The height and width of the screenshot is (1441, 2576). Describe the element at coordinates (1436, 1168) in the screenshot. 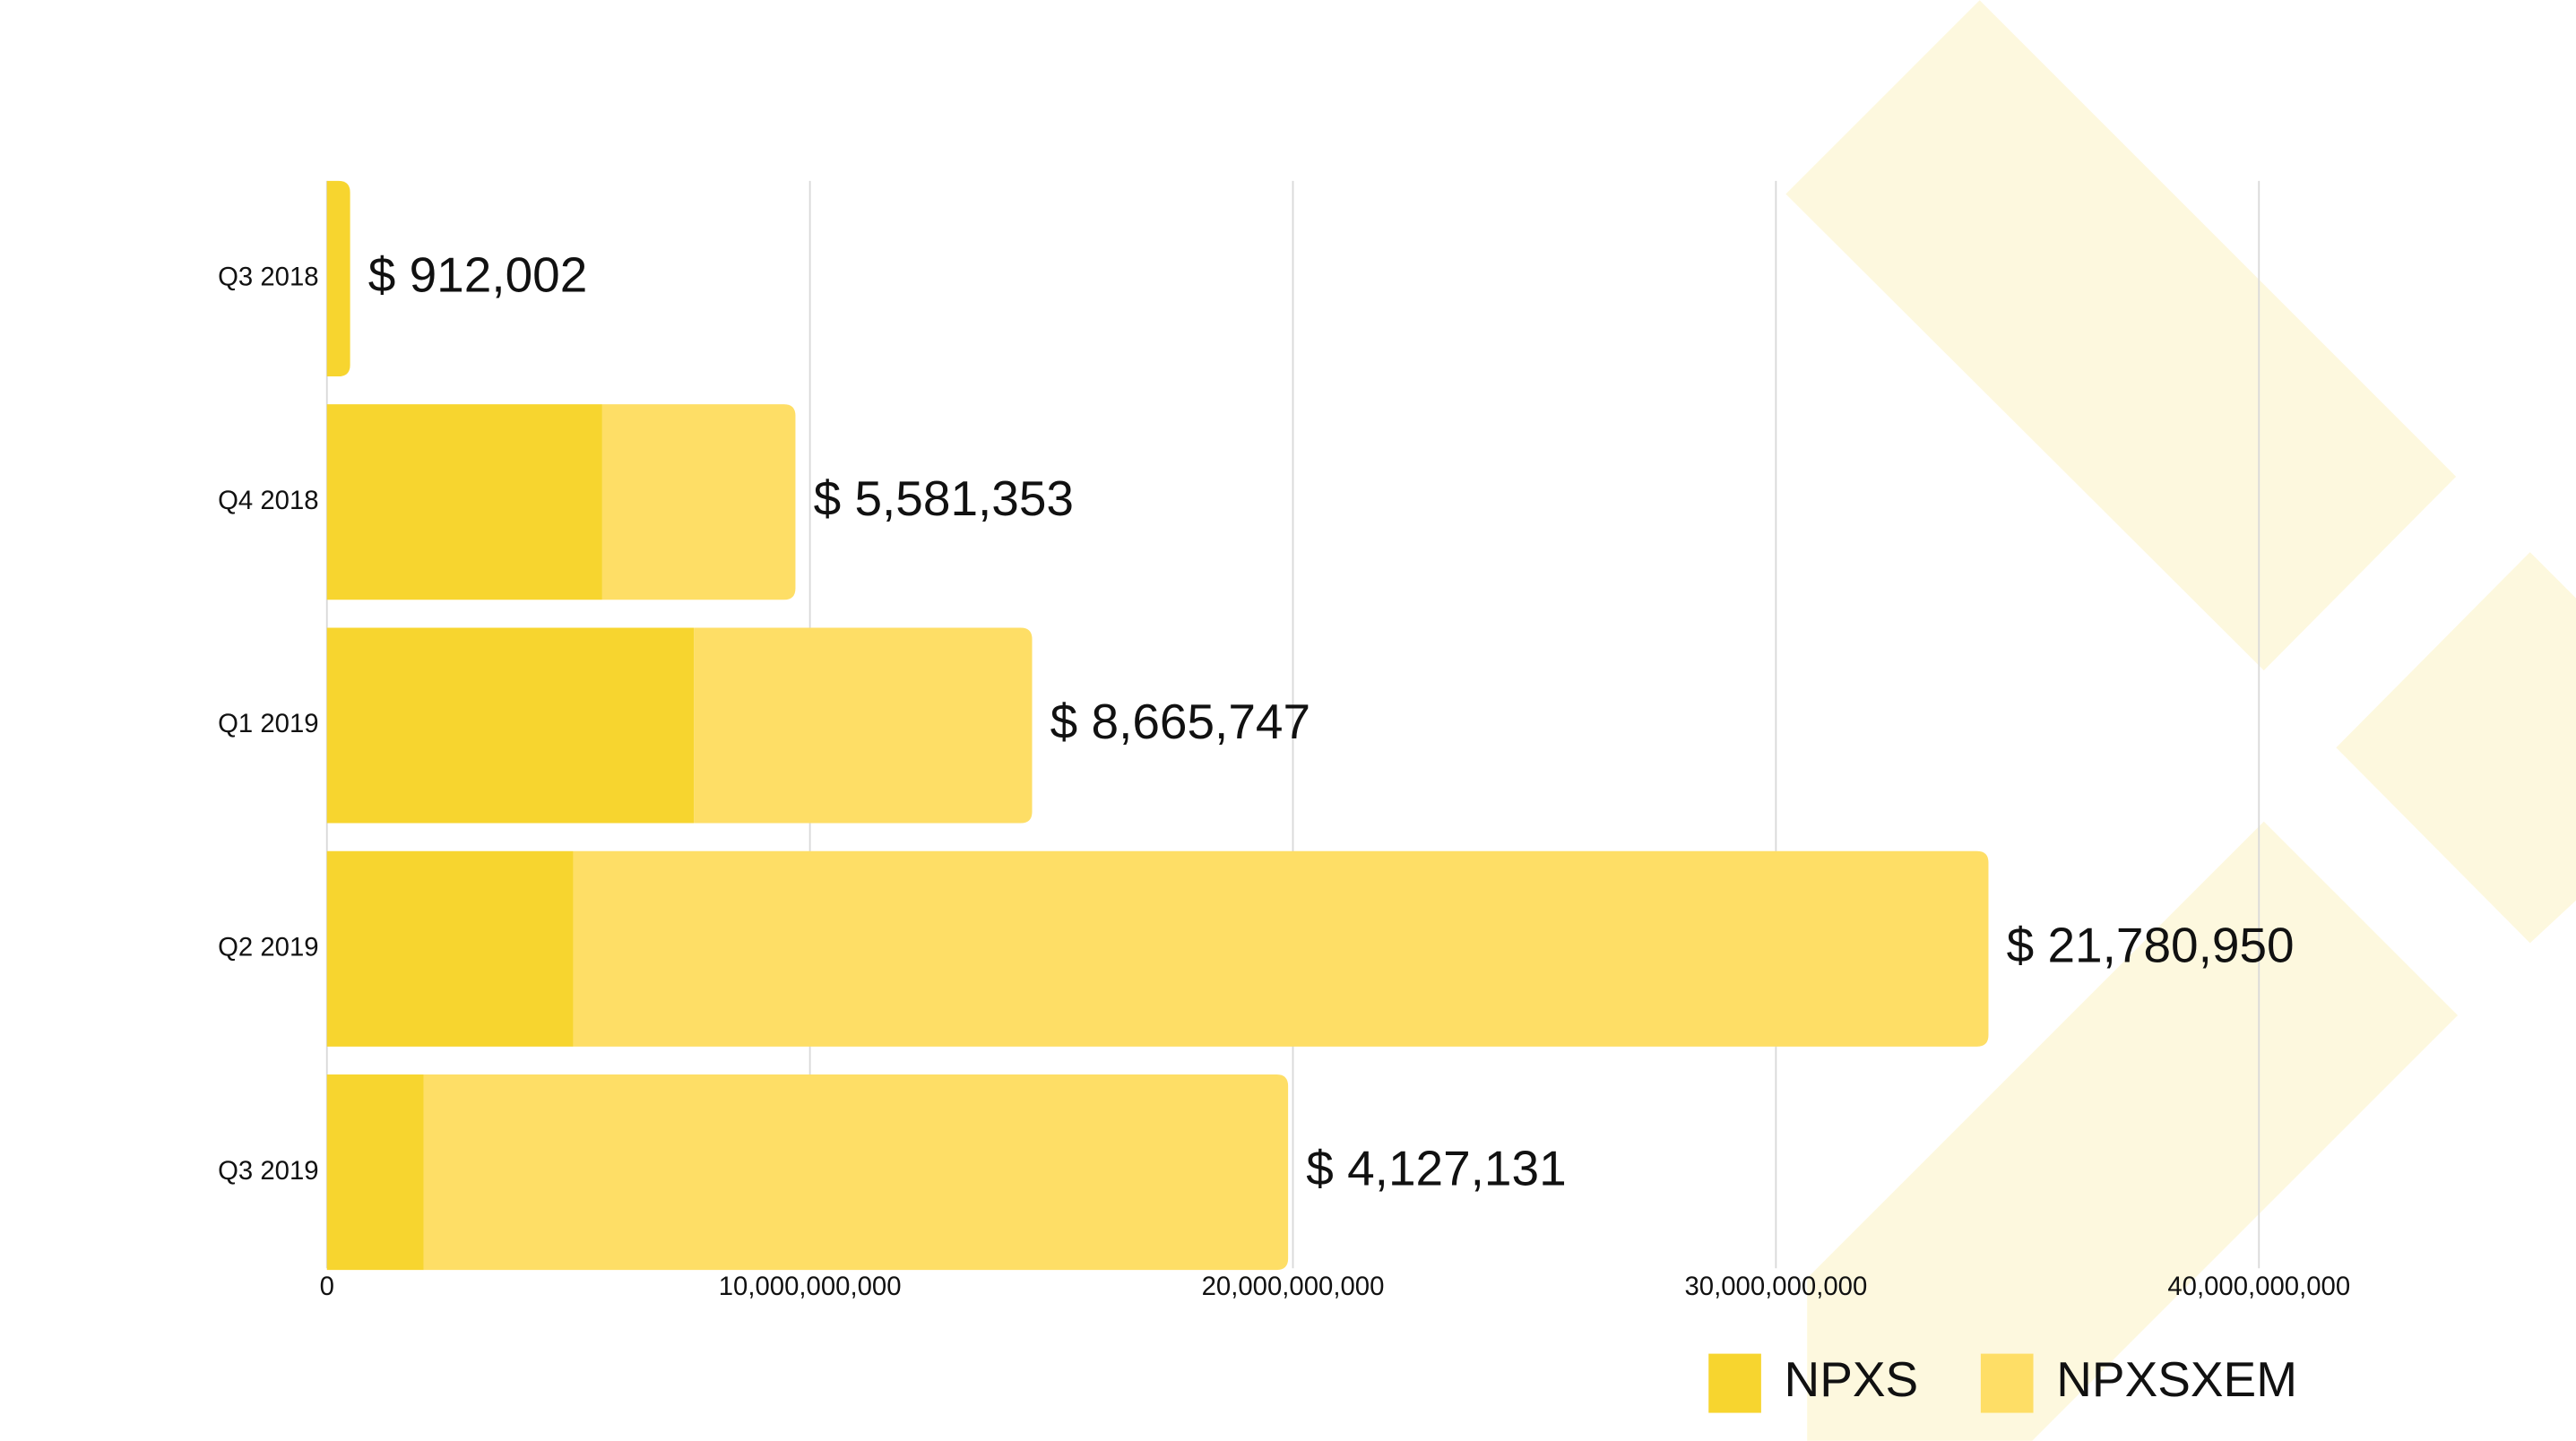

I see `bar-annotation: $ 4,127,131` at that location.